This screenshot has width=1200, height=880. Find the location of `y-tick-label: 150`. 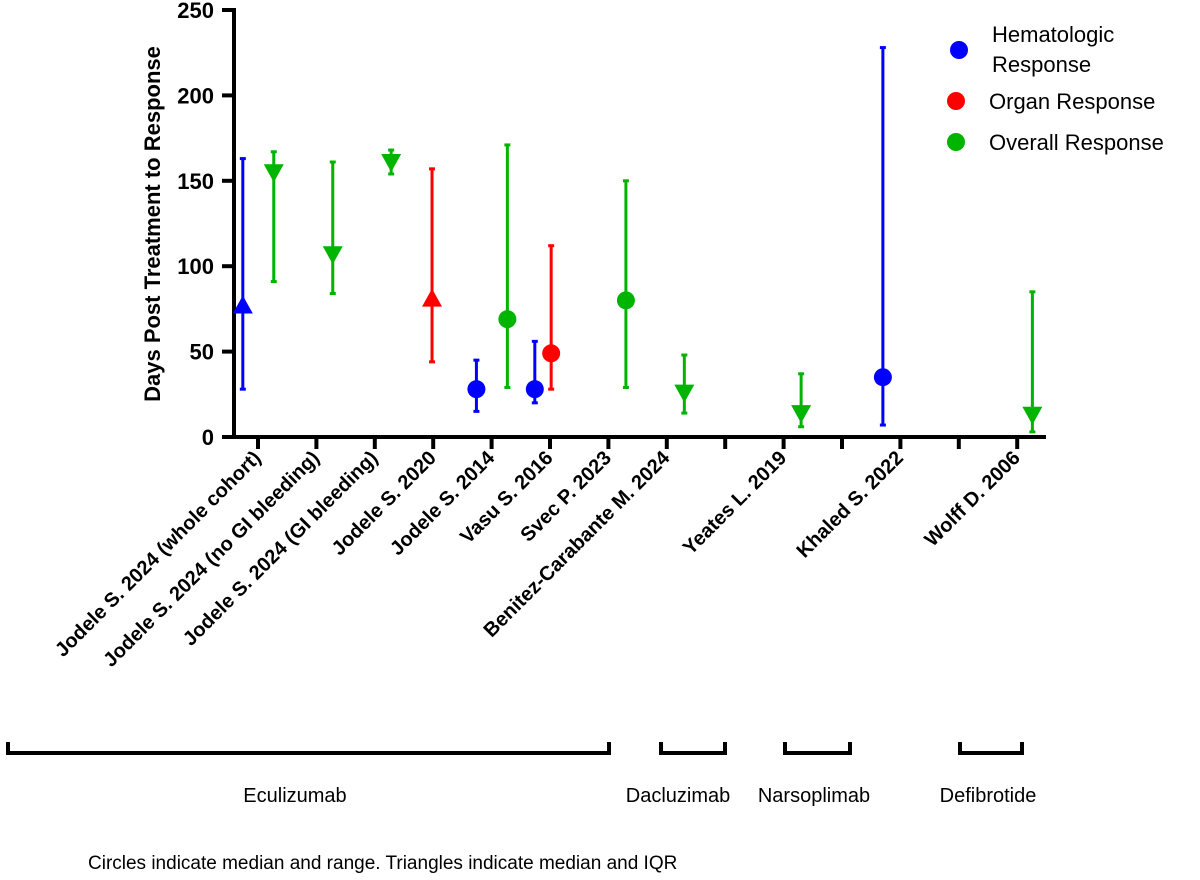

y-tick-label: 150 is located at coordinates (195, 181).